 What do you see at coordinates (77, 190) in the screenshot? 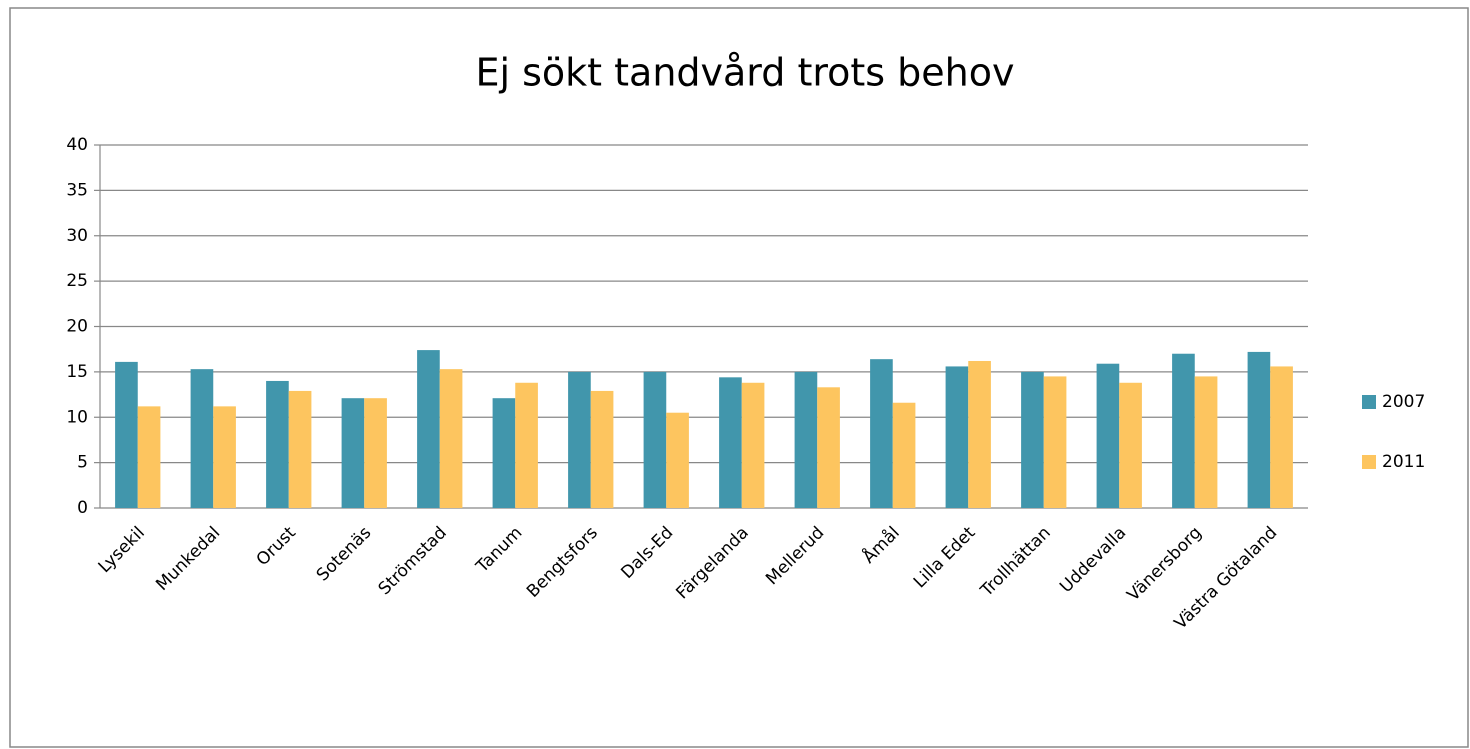
I see `y-tick-label: 35` at bounding box center [77, 190].